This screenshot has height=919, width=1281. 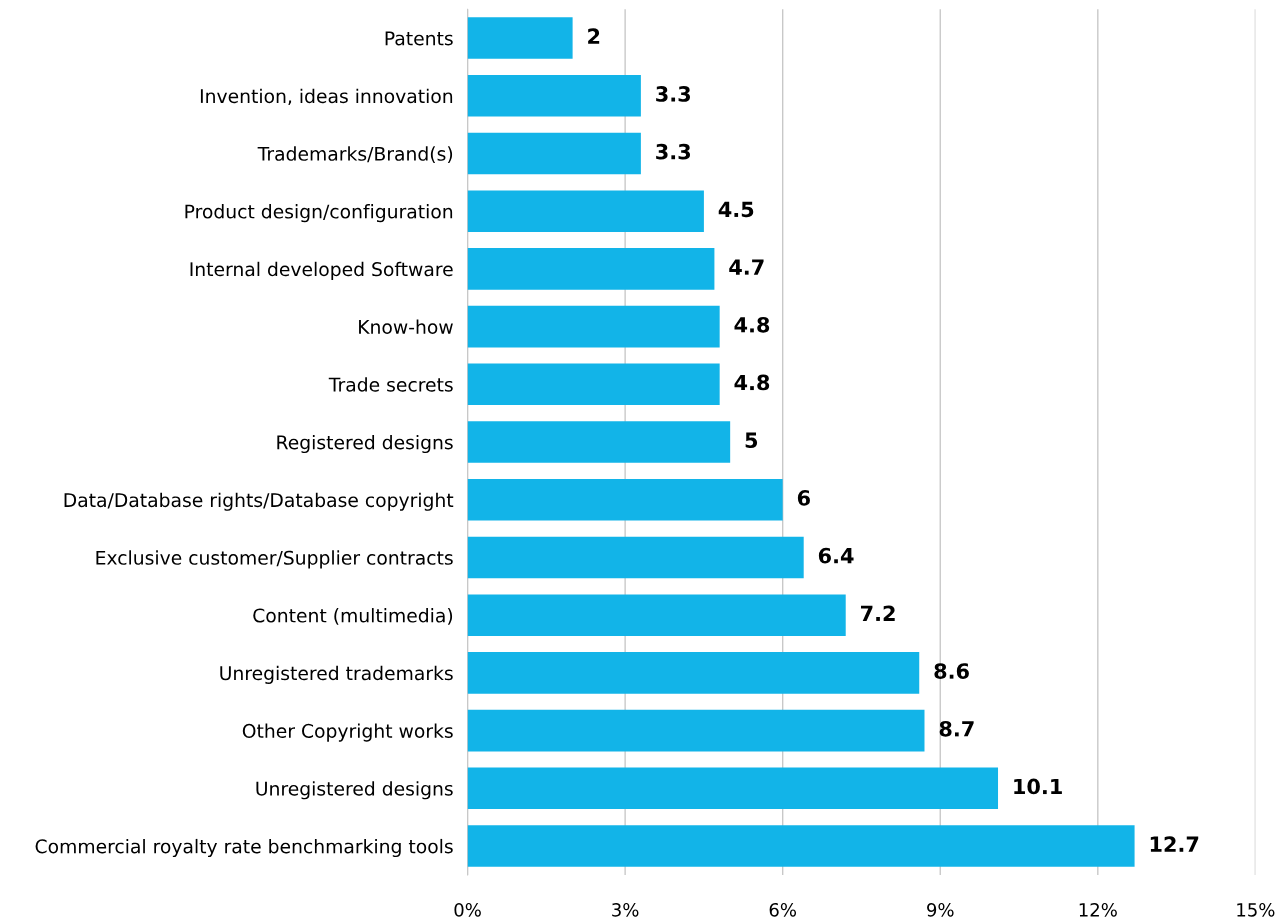 What do you see at coordinates (803, 498) in the screenshot?
I see `data-label: 6` at bounding box center [803, 498].